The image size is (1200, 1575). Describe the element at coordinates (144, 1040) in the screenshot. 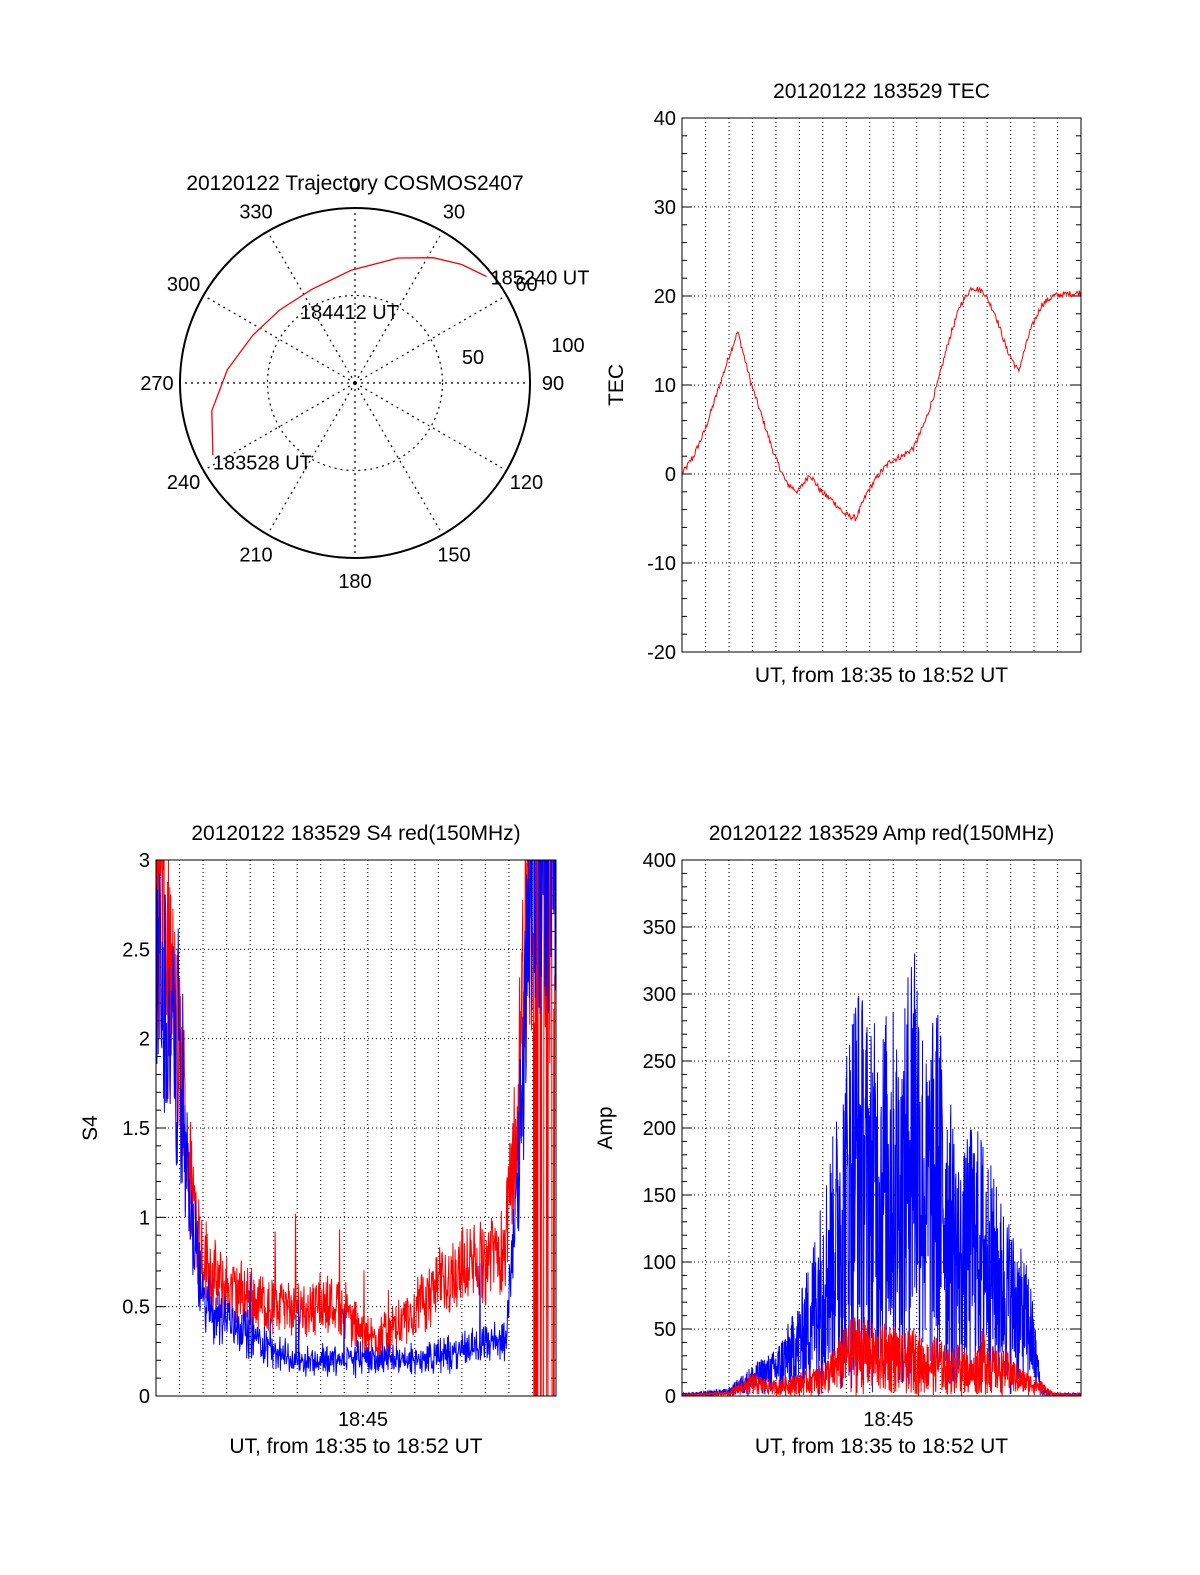

I see `y-tick-label: 2` at that location.